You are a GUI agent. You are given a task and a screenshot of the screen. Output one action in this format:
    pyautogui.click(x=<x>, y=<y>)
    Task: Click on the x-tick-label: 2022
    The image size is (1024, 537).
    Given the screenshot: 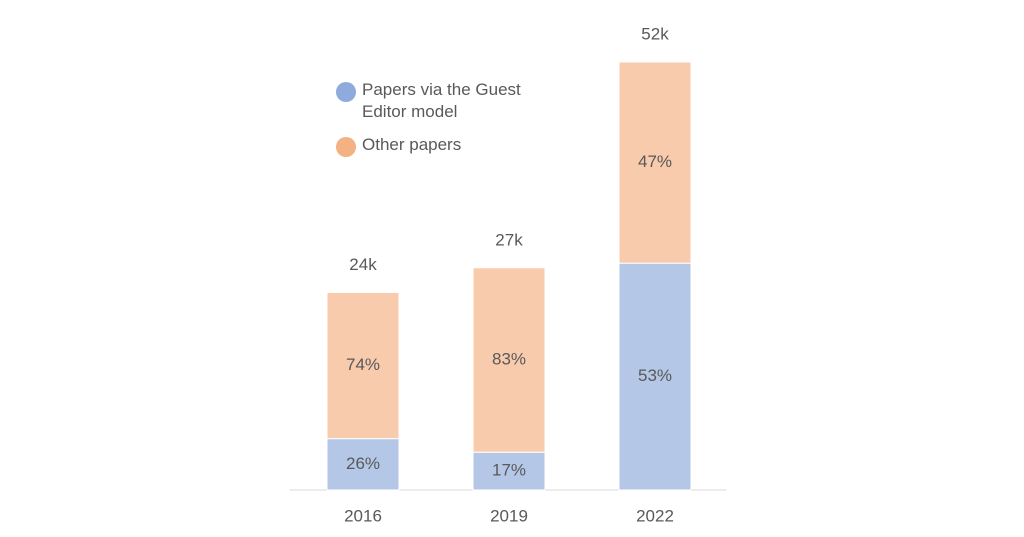 What is the action you would take?
    pyautogui.click(x=655, y=515)
    